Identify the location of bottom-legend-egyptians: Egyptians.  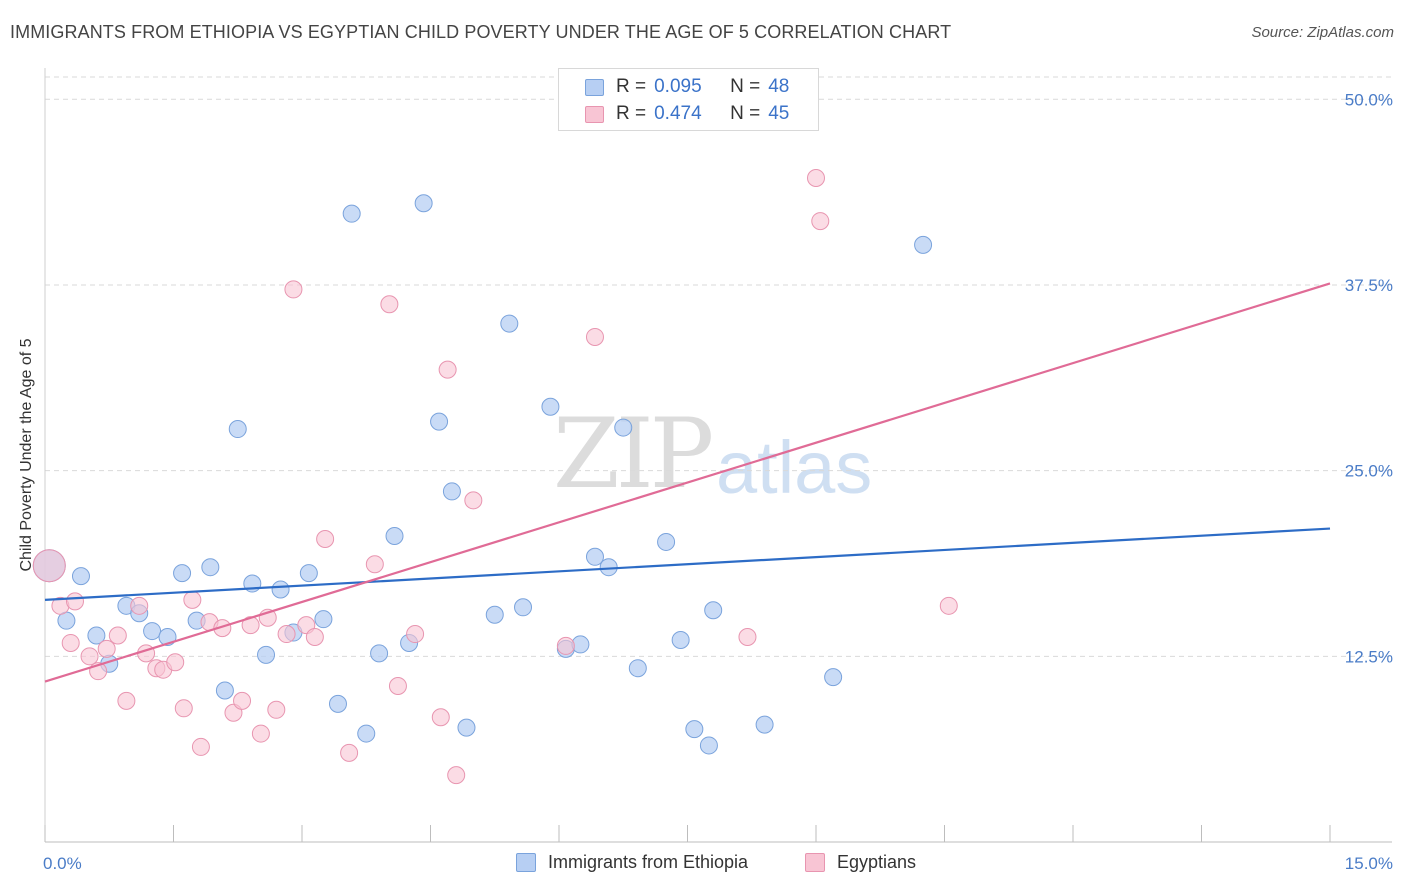
(860, 862).